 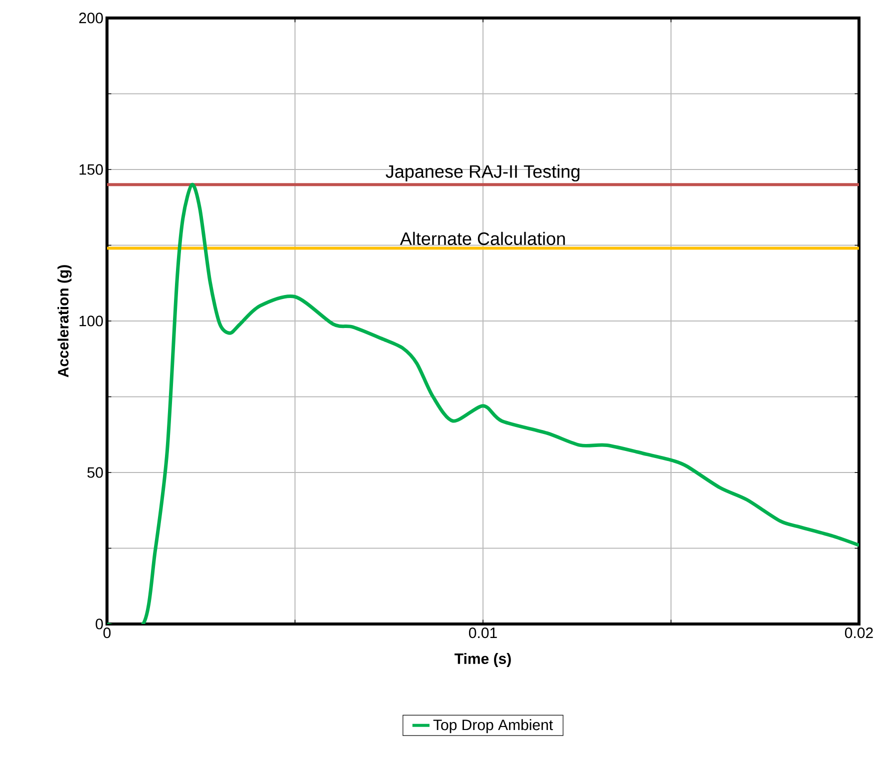 What do you see at coordinates (858, 633) in the screenshot?
I see `x-tick-label: 0.02` at bounding box center [858, 633].